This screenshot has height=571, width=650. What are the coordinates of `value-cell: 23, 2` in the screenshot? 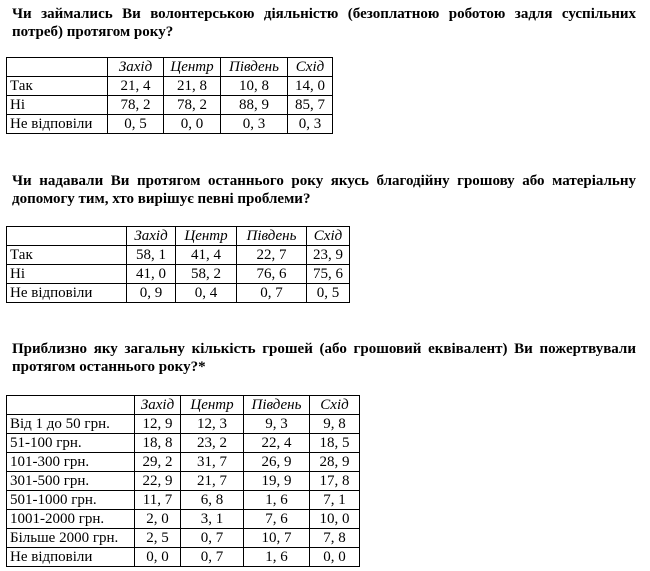 It's located at (212, 443).